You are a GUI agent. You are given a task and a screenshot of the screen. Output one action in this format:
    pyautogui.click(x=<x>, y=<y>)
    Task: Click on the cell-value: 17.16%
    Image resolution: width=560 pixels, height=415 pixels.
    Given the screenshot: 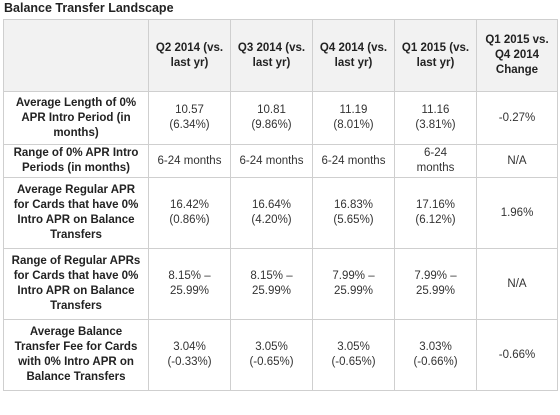 What is the action you would take?
    pyautogui.click(x=435, y=205)
    